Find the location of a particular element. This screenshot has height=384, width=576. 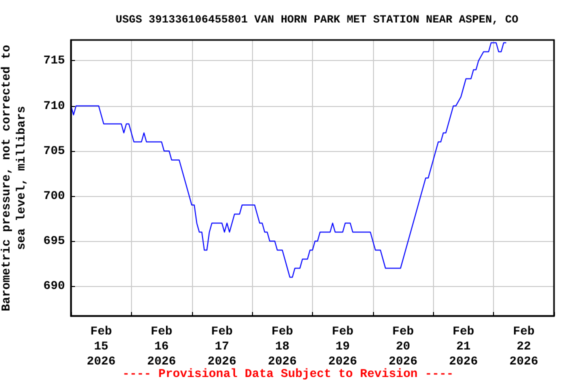

y-tick-label: 715 is located at coordinates (54, 61).